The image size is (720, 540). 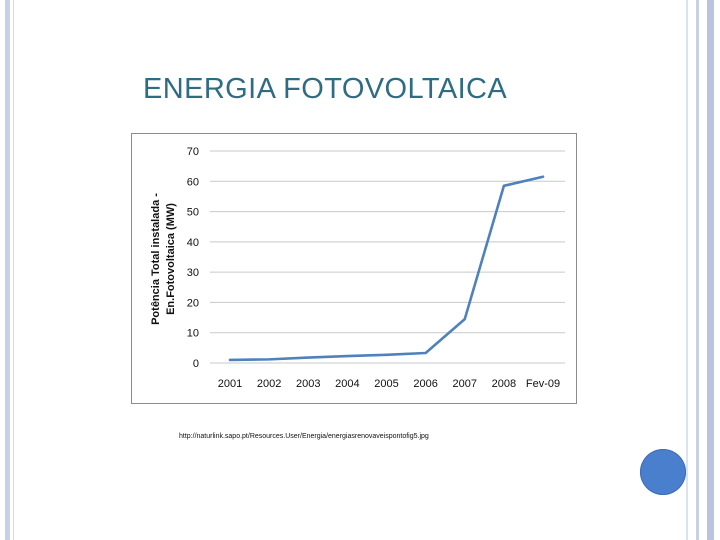 I want to click on y-tick-label-50: 50, so click(x=193, y=213).